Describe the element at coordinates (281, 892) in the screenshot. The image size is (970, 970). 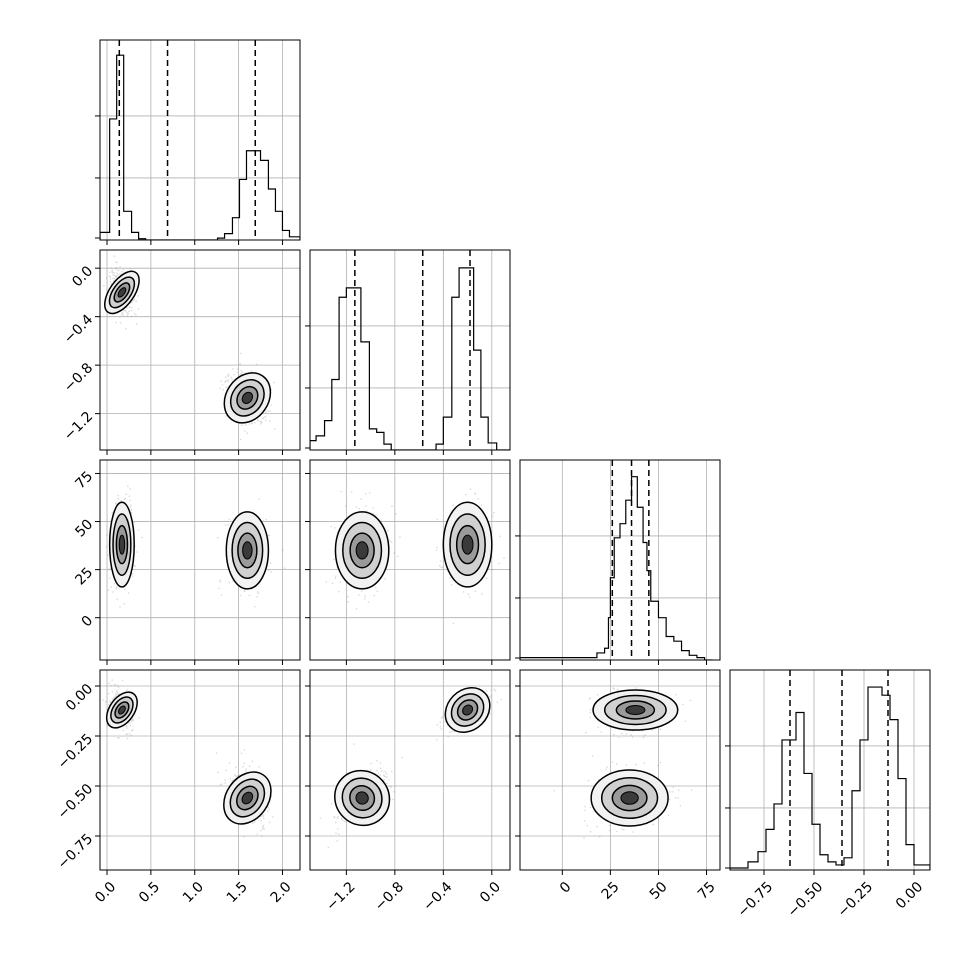
I see `x-tick-label: 2.0` at that location.